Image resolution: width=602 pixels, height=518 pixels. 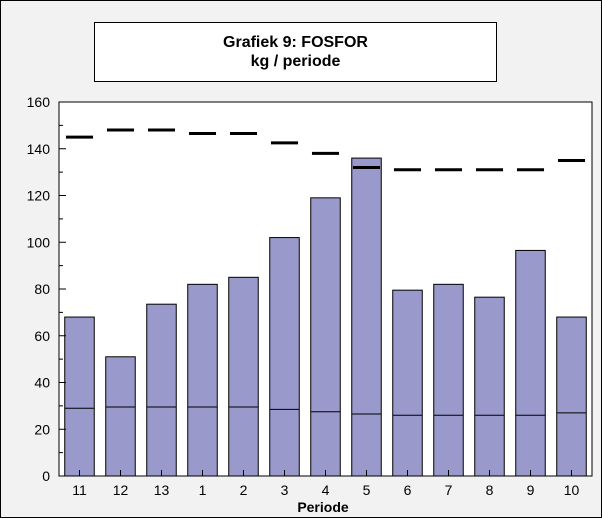 What do you see at coordinates (285, 490) in the screenshot?
I see `x-tick-label: 3` at bounding box center [285, 490].